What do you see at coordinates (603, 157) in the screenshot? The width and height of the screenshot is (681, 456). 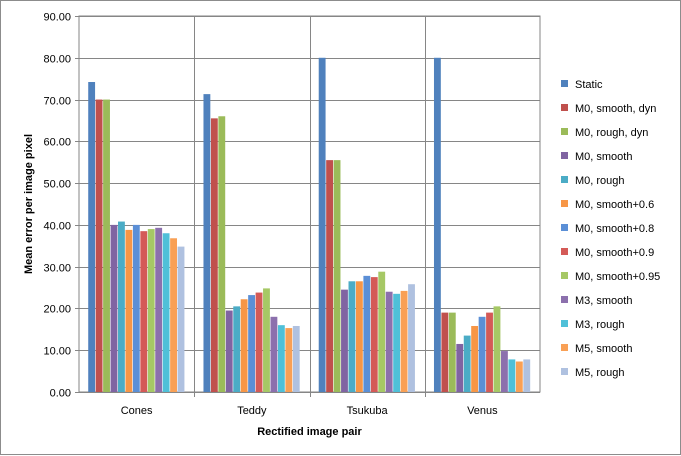 I see `legend-label: M0, smooth` at bounding box center [603, 157].